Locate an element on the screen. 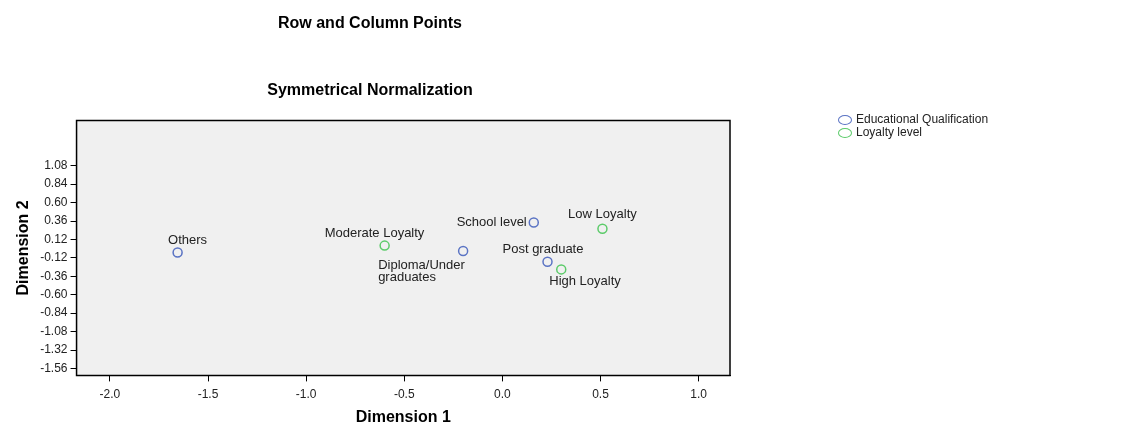 Image resolution: width=1130 pixels, height=429 pixels. y-tick-label: 0.60 is located at coordinates (56, 201).